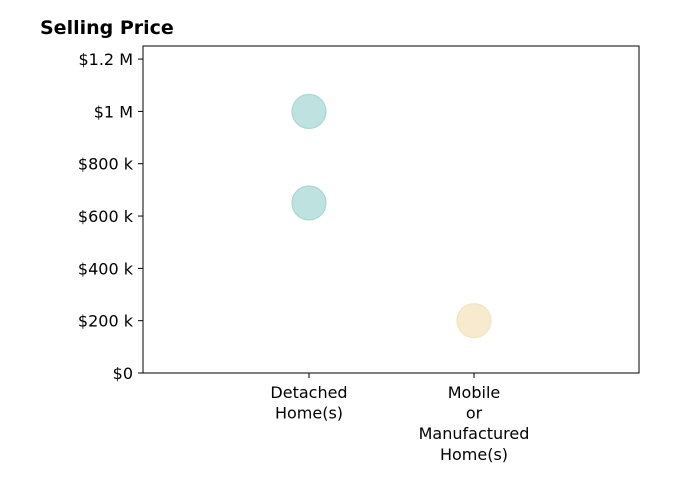  What do you see at coordinates (308, 403) in the screenshot?
I see `x-tick-label: Detached Home(s)` at bounding box center [308, 403].